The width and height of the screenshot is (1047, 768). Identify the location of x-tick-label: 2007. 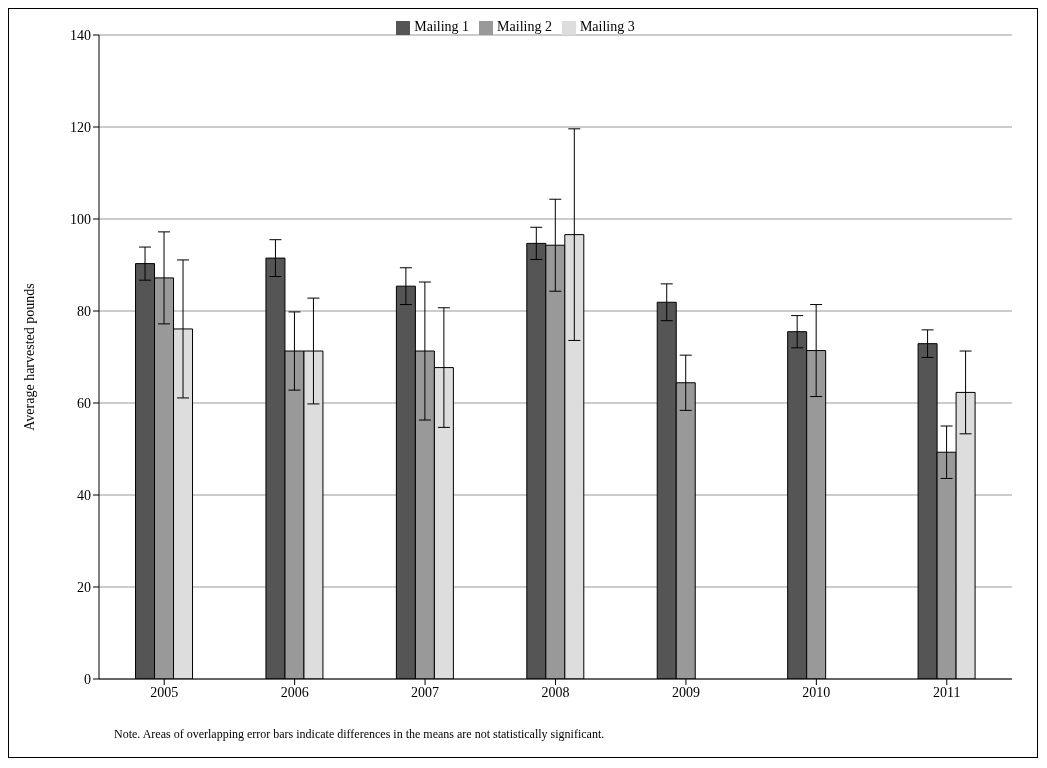
(425, 692).